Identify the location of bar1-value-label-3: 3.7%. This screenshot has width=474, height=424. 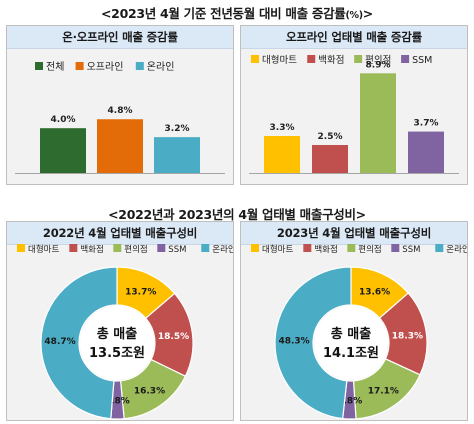
(426, 124).